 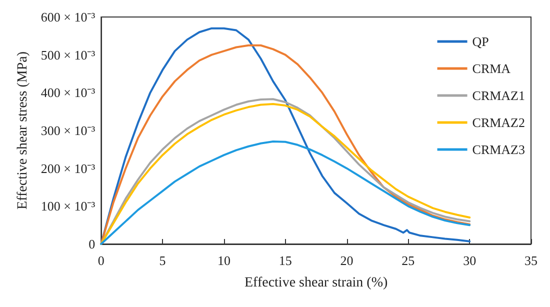 I want to click on legend-label: CRMAZ1, so click(x=499, y=95).